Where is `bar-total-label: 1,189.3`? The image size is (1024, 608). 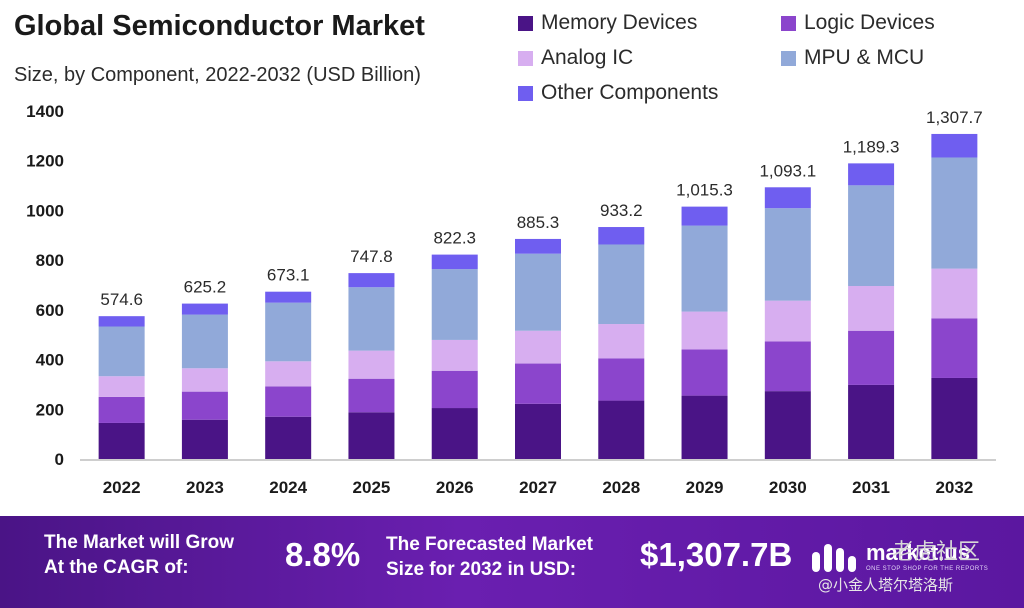
bar-total-label: 1,189.3 is located at coordinates (871, 146).